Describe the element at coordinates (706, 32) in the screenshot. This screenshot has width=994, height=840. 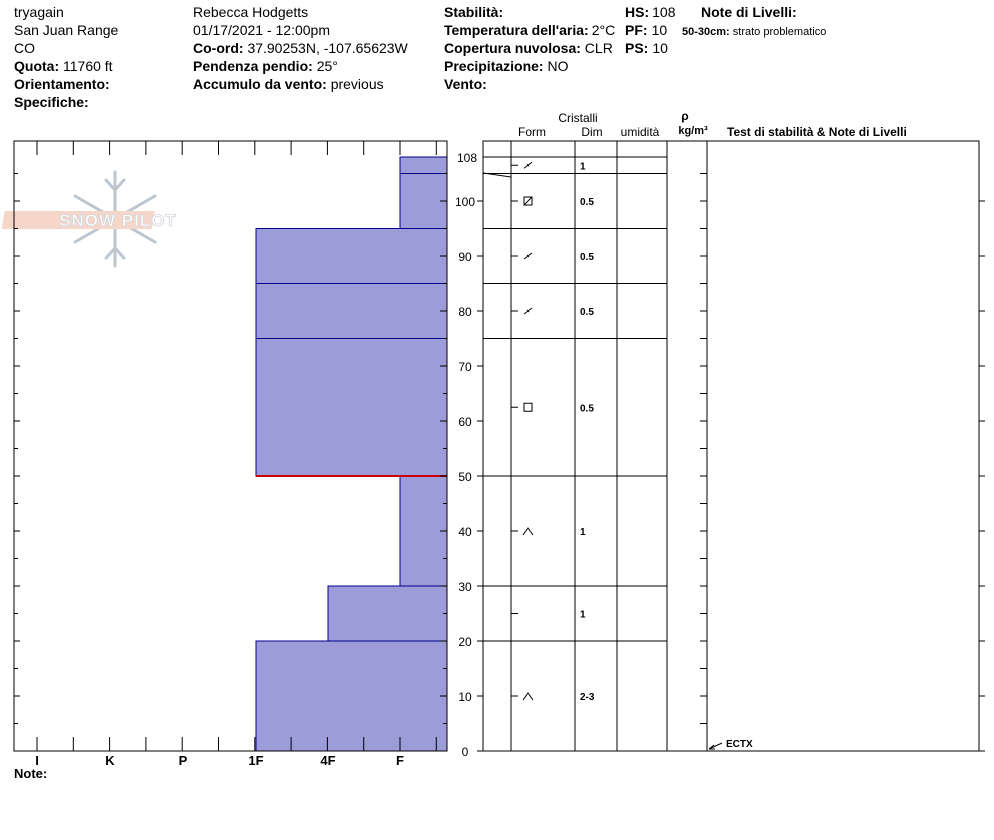
I see `layer-note-range: 50-30cm:` at that location.